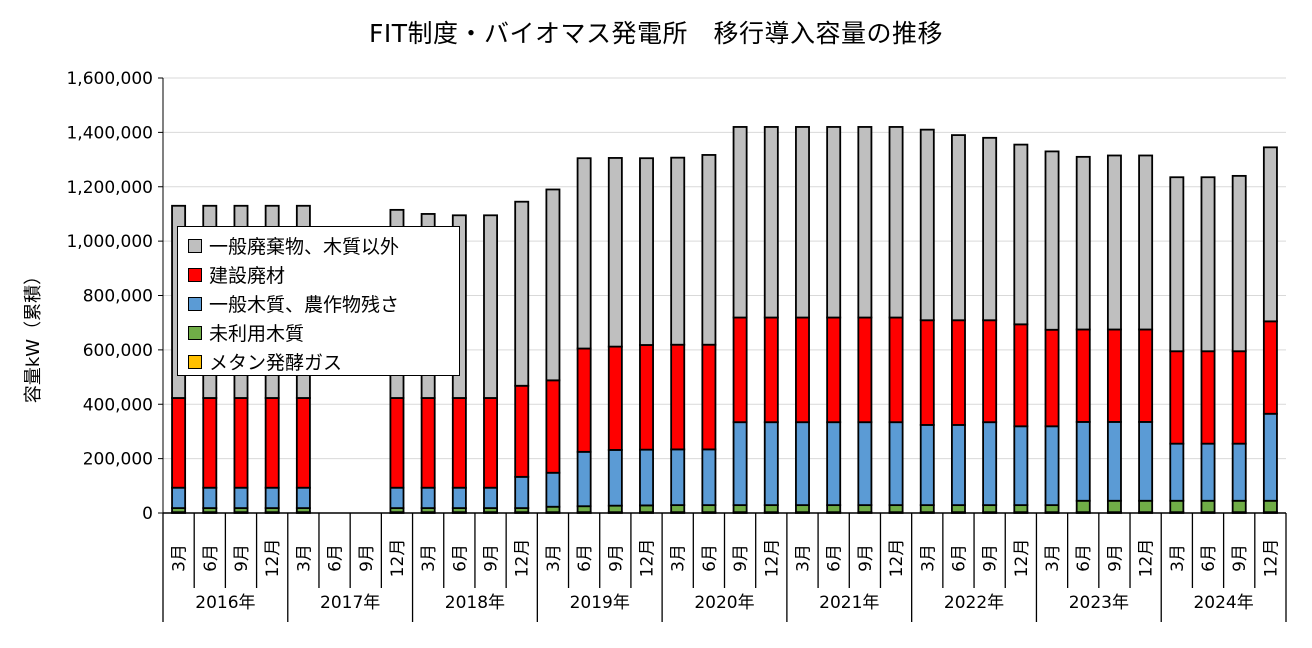 The width and height of the screenshot is (1312, 648). I want to click on legend-label: 一般廃棄物、木質以外, so click(304, 247).